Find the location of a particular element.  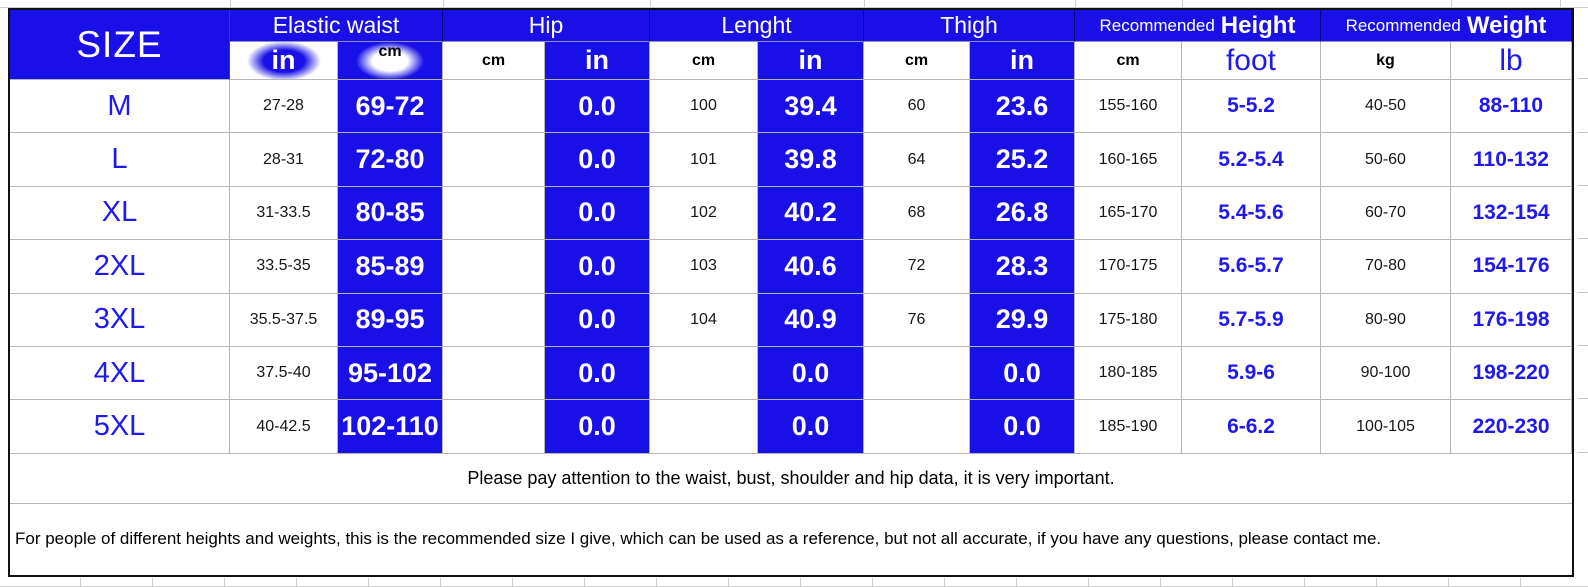

rec-main-label: Weight is located at coordinates (1506, 25).